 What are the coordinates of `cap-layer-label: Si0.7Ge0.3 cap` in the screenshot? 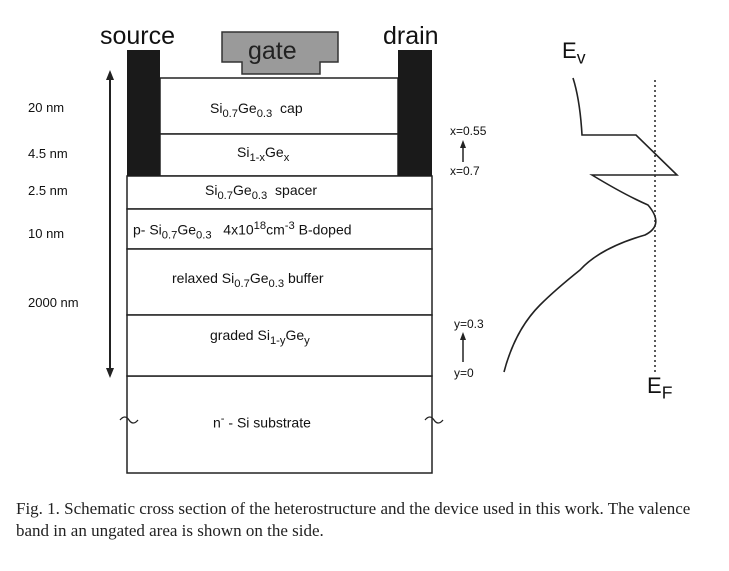 It's located at (256, 110).